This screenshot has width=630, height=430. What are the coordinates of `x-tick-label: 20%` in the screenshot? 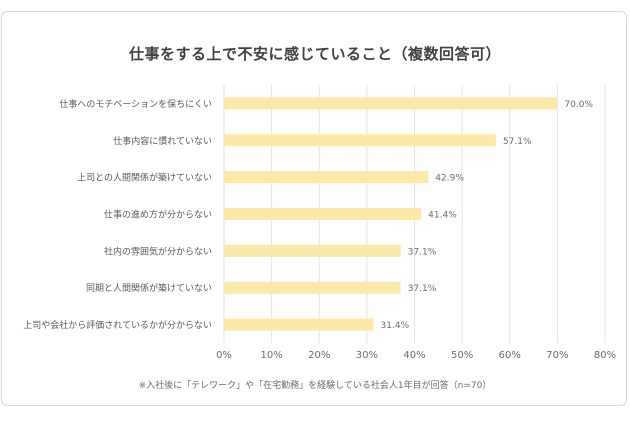 It's located at (319, 355).